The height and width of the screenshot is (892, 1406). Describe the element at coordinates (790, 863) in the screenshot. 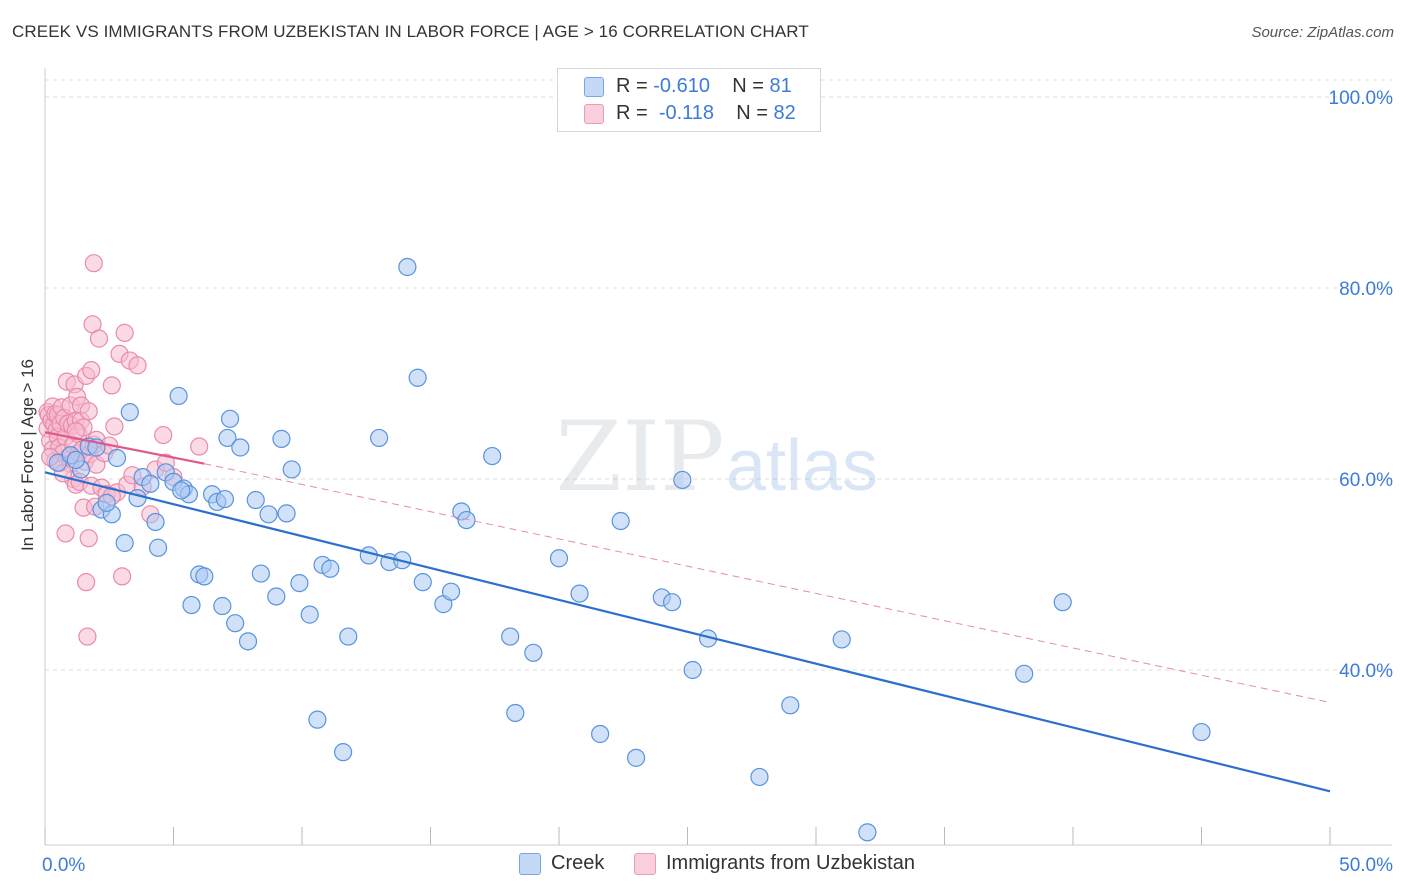

I see `bottom-legend-uzbekistan-label: Immigrants from Uzbekistan` at that location.